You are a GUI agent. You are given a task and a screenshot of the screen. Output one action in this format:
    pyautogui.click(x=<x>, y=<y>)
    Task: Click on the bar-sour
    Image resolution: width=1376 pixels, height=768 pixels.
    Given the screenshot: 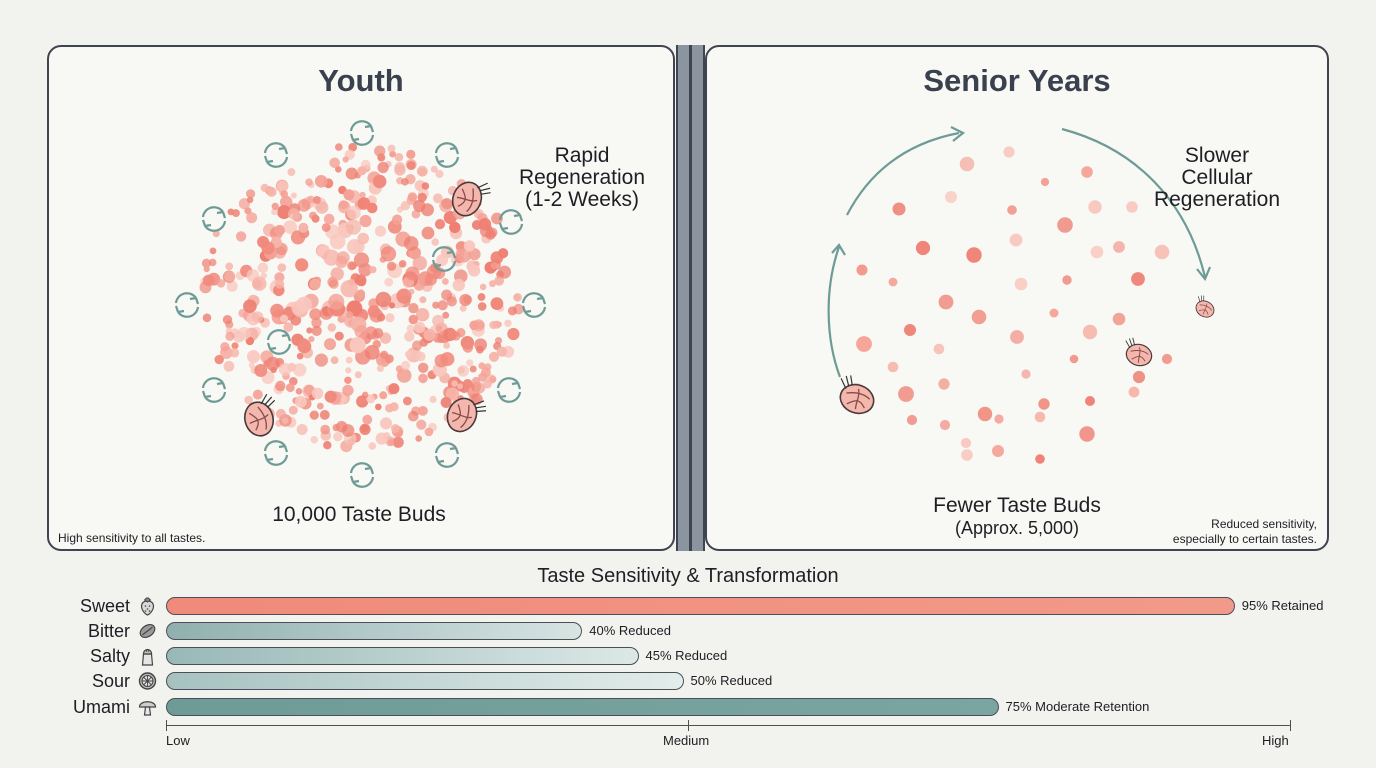 What is the action you would take?
    pyautogui.click(x=425, y=681)
    